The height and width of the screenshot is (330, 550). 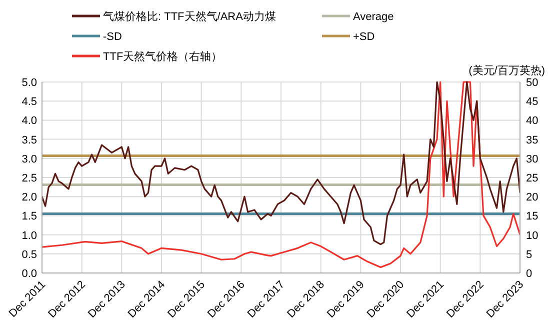 What do you see at coordinates (532, 236) in the screenshot?
I see `y2-tick-label: 10` at bounding box center [532, 236].